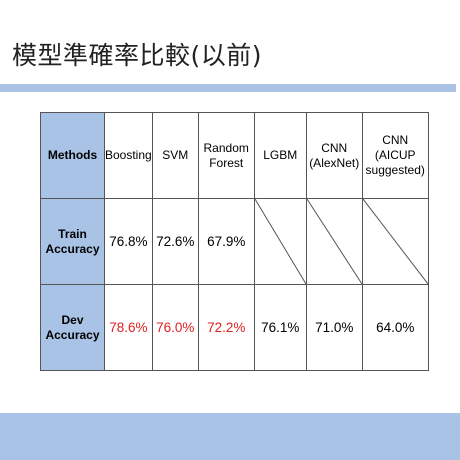  I want to click on data-cell: 76.8%, so click(128, 241).